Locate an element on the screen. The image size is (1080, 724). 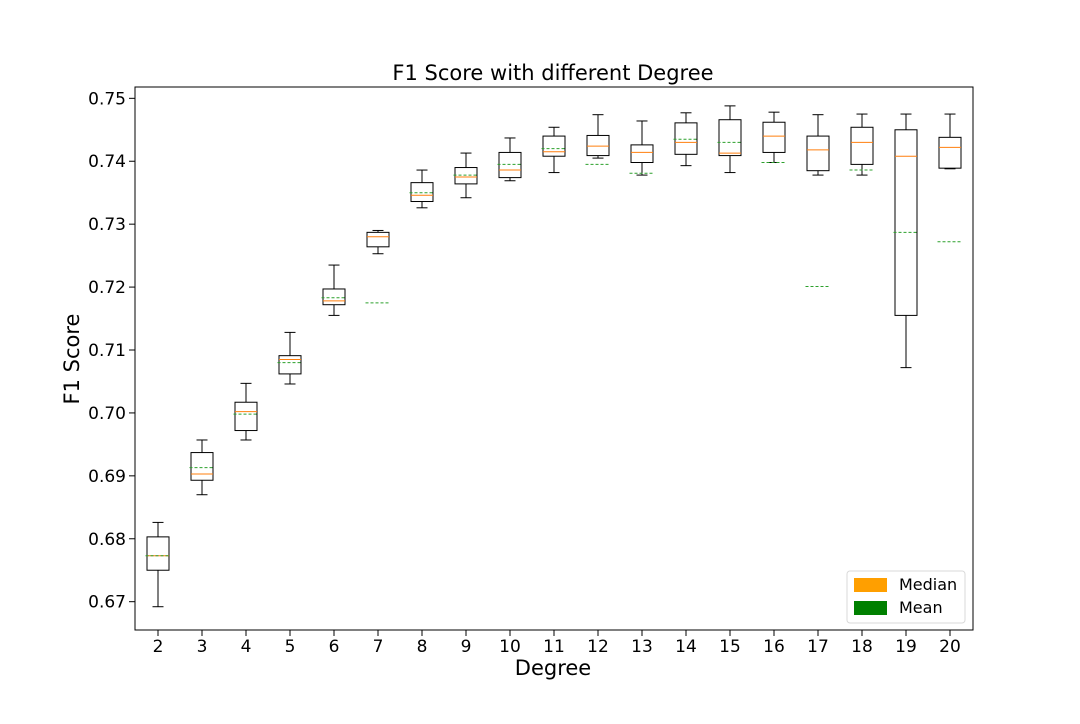
y-tick-label: 0.71 is located at coordinates (107, 351).